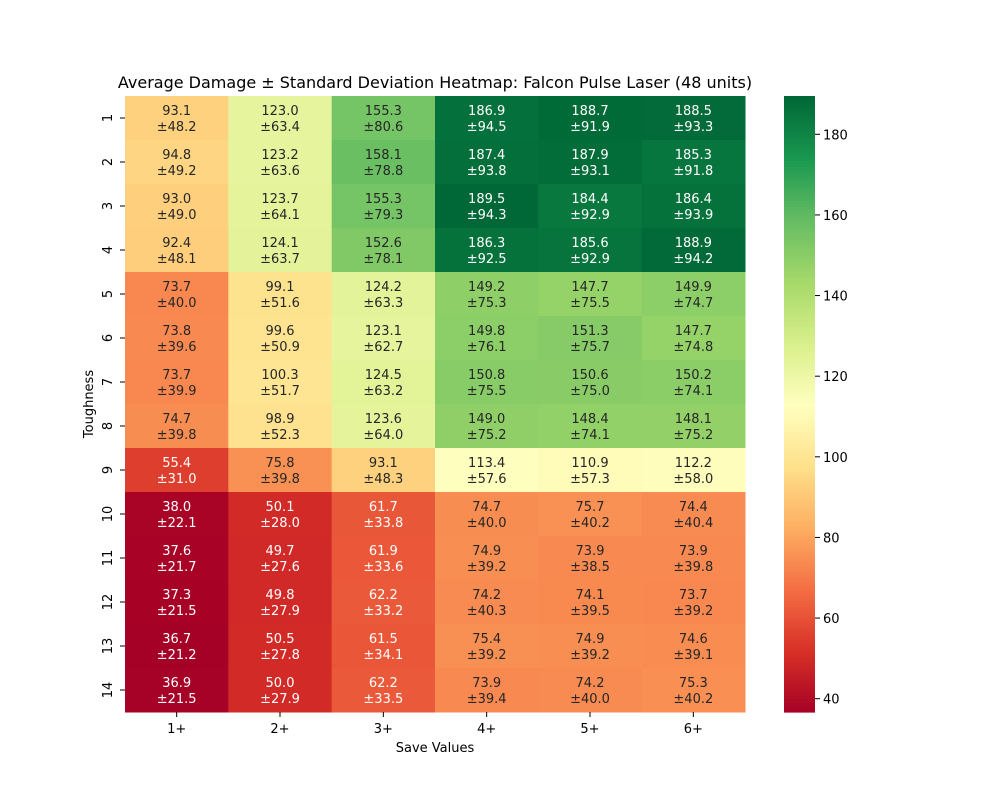  What do you see at coordinates (589, 199) in the screenshot?
I see `cell-value-label: 184.4` at bounding box center [589, 199].